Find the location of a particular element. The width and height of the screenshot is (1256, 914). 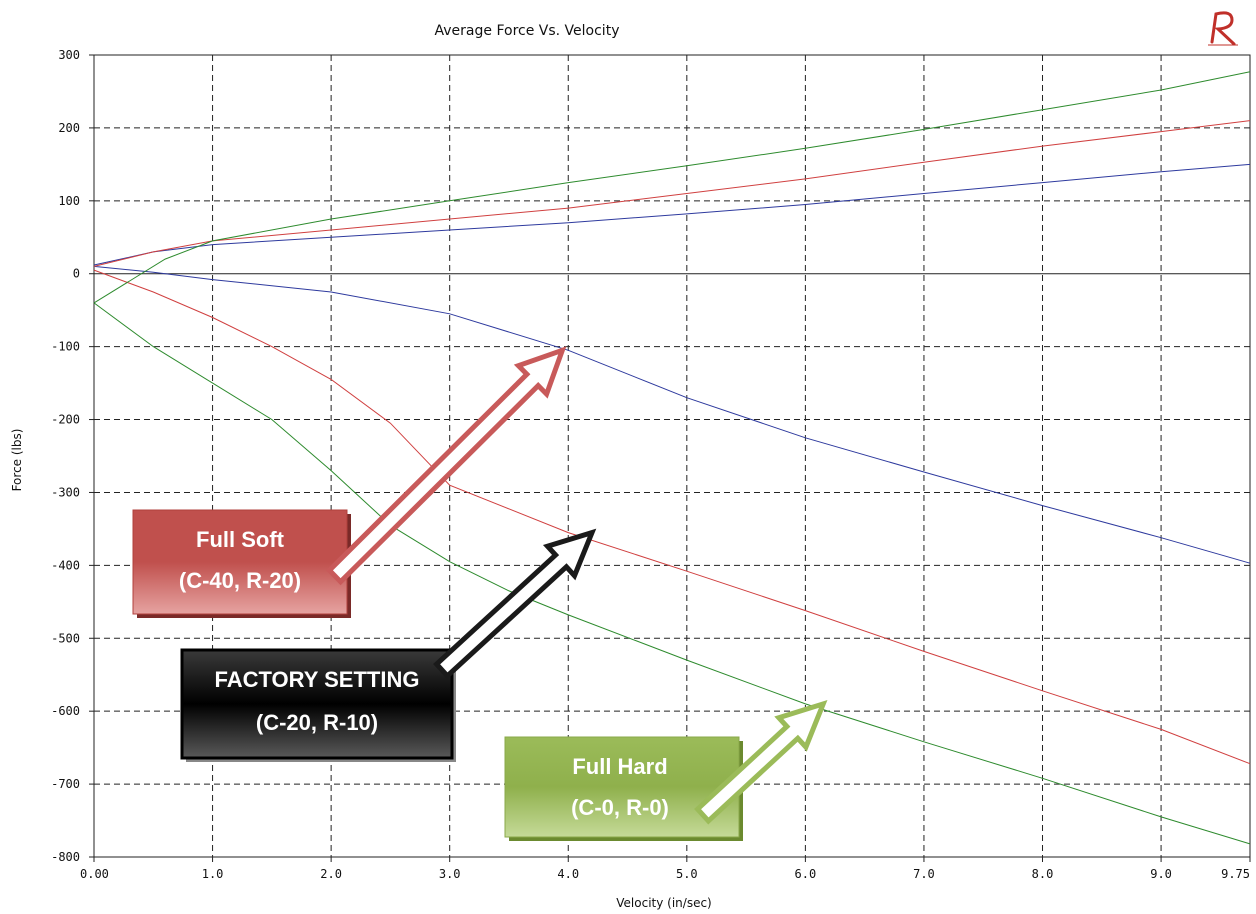

y-tick-label: 200 is located at coordinates (69, 128).